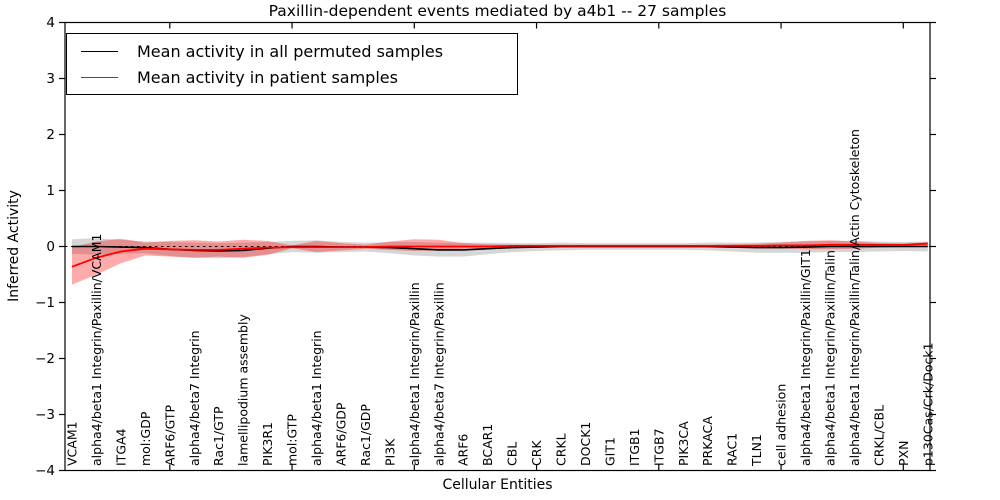  What do you see at coordinates (14, 246) in the screenshot?
I see `y-axis-label: Inferred Activity` at bounding box center [14, 246].